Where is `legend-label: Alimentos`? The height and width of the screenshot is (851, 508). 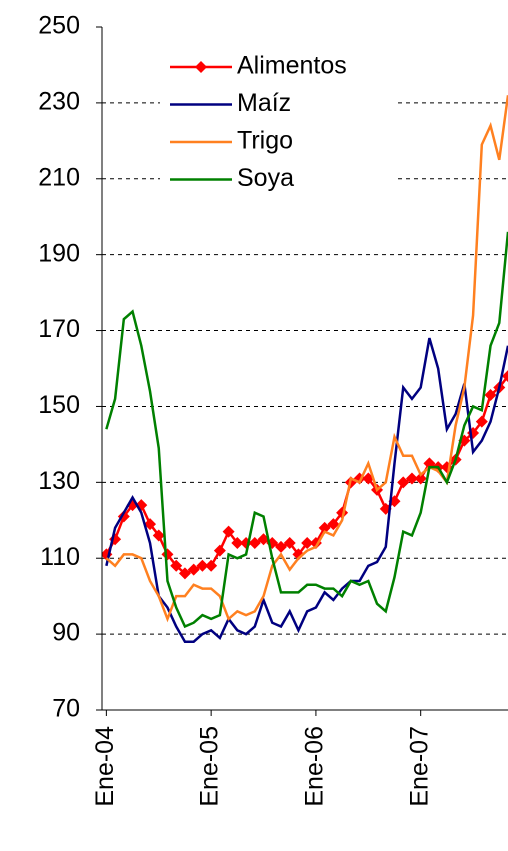 legend-label: Alimentos is located at coordinates (292, 66).